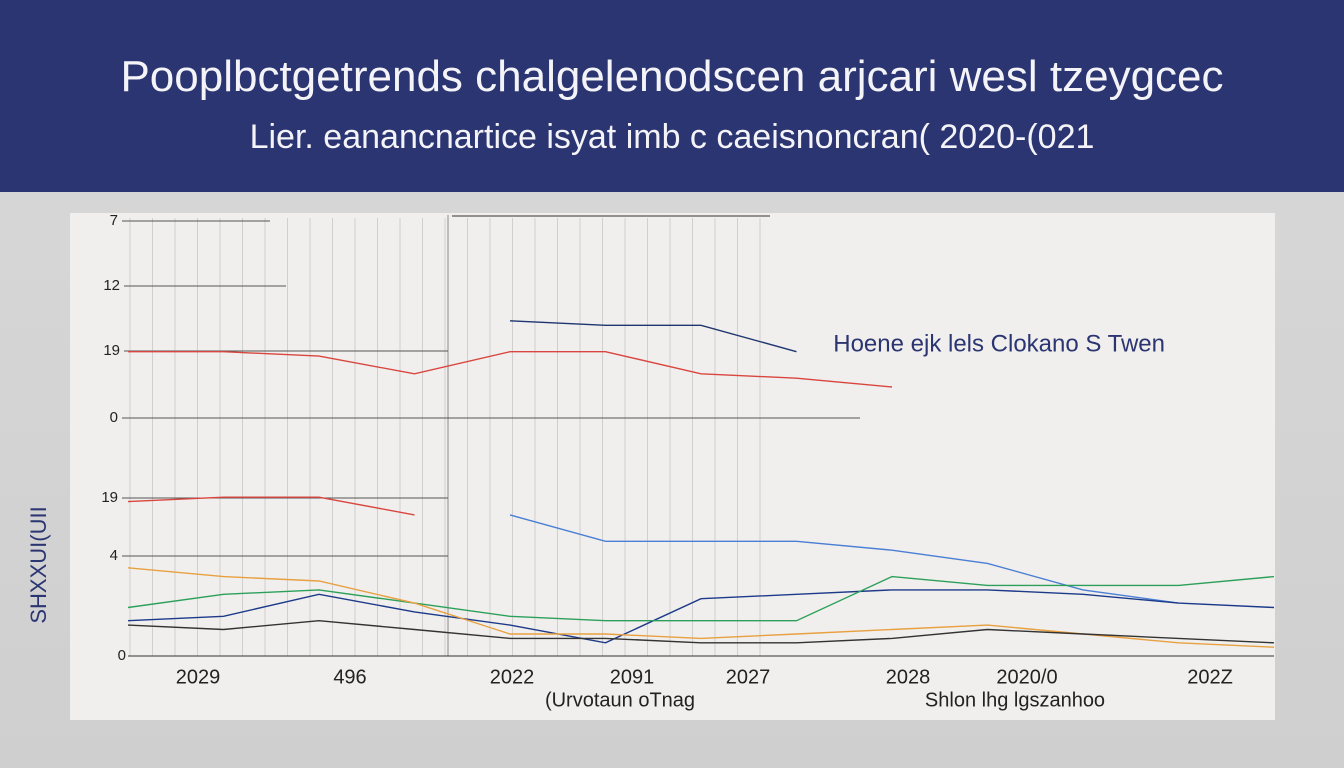  Describe the element at coordinates (1015, 700) in the screenshot. I see `x-axis-title: Shlon lhg lgszanhoo` at that location.